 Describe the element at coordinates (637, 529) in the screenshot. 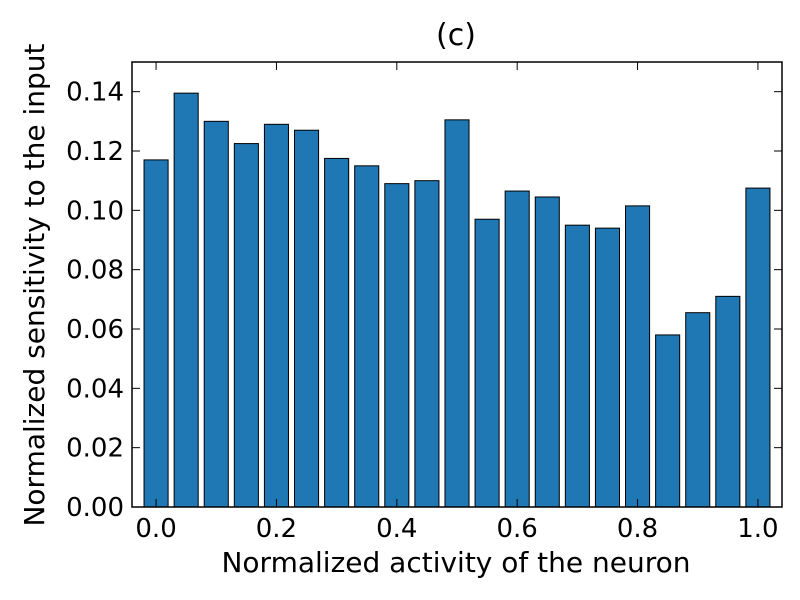

I see `x-tick-label: 0.8` at that location.